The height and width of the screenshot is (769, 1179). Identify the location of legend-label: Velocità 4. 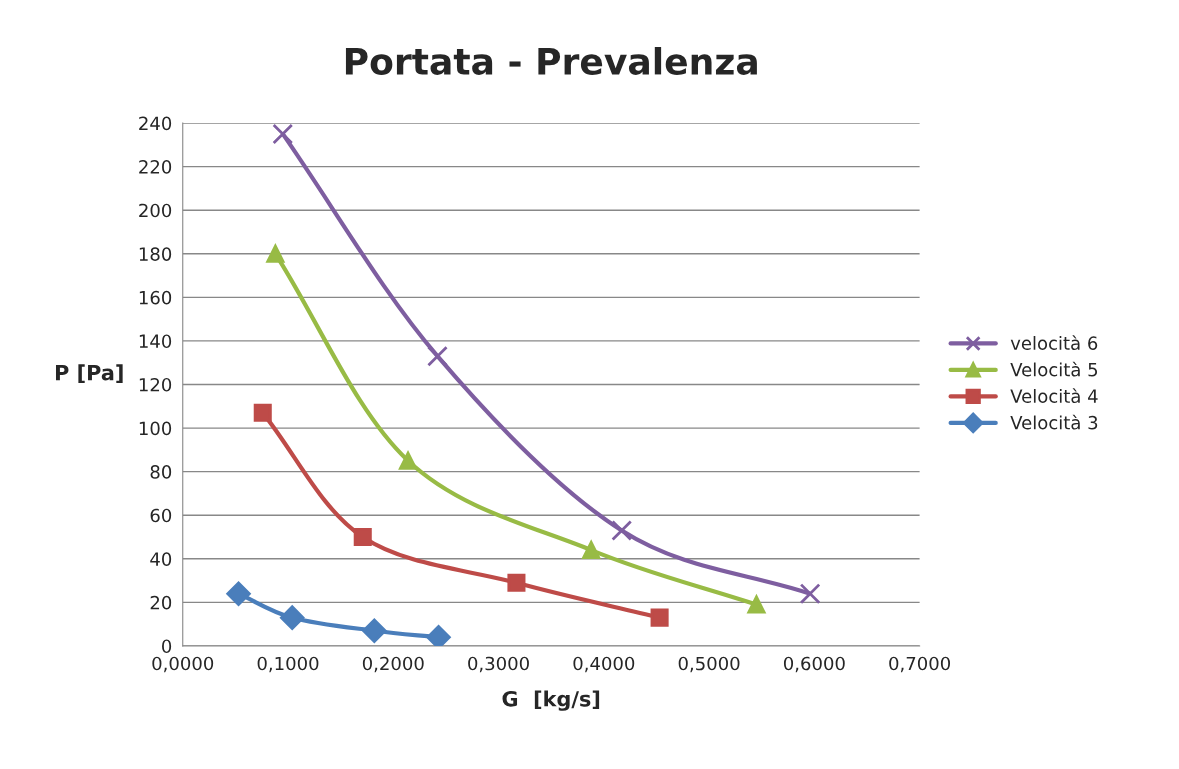
(1054, 395).